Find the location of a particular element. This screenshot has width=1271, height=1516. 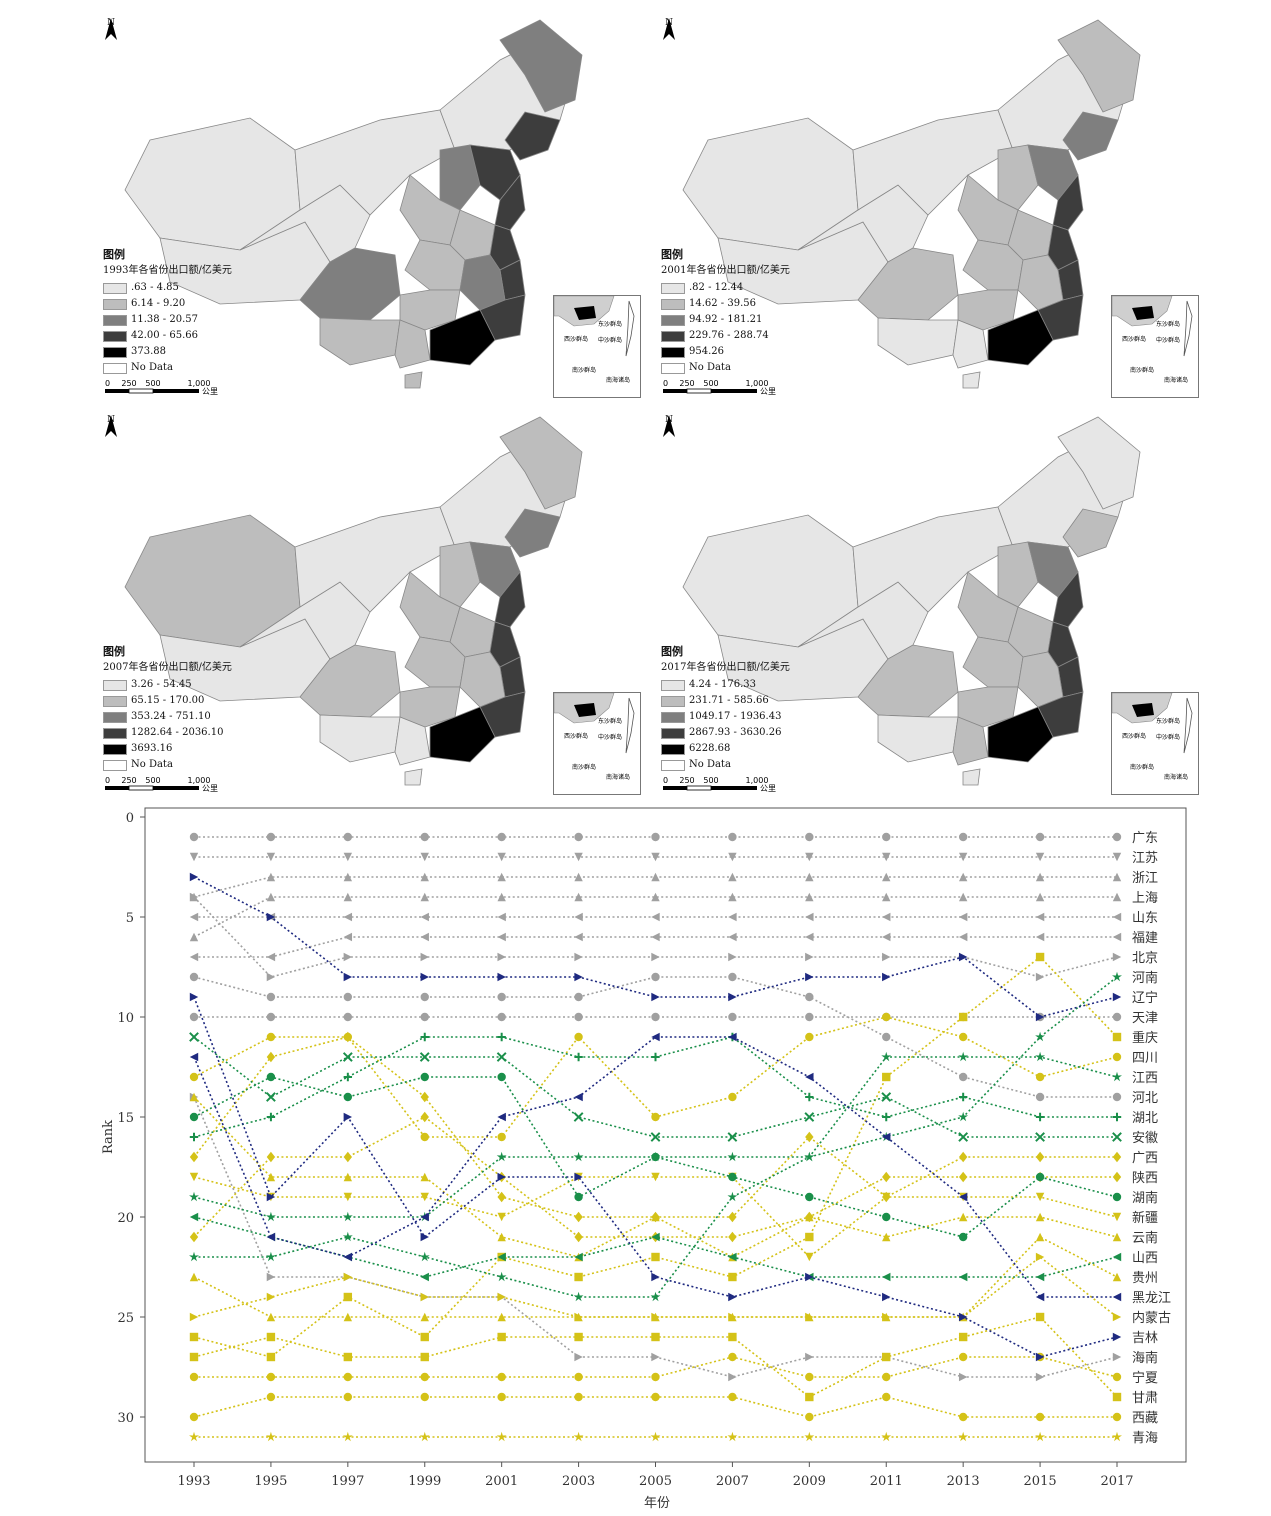

legend-label: 2867.93 - 3630.26 is located at coordinates (735, 732).